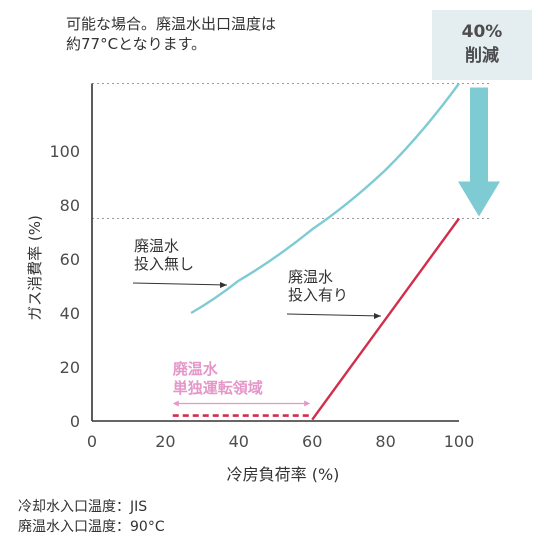 The width and height of the screenshot is (541, 545). I want to click on label-without-leader-arrow, so click(223, 285).